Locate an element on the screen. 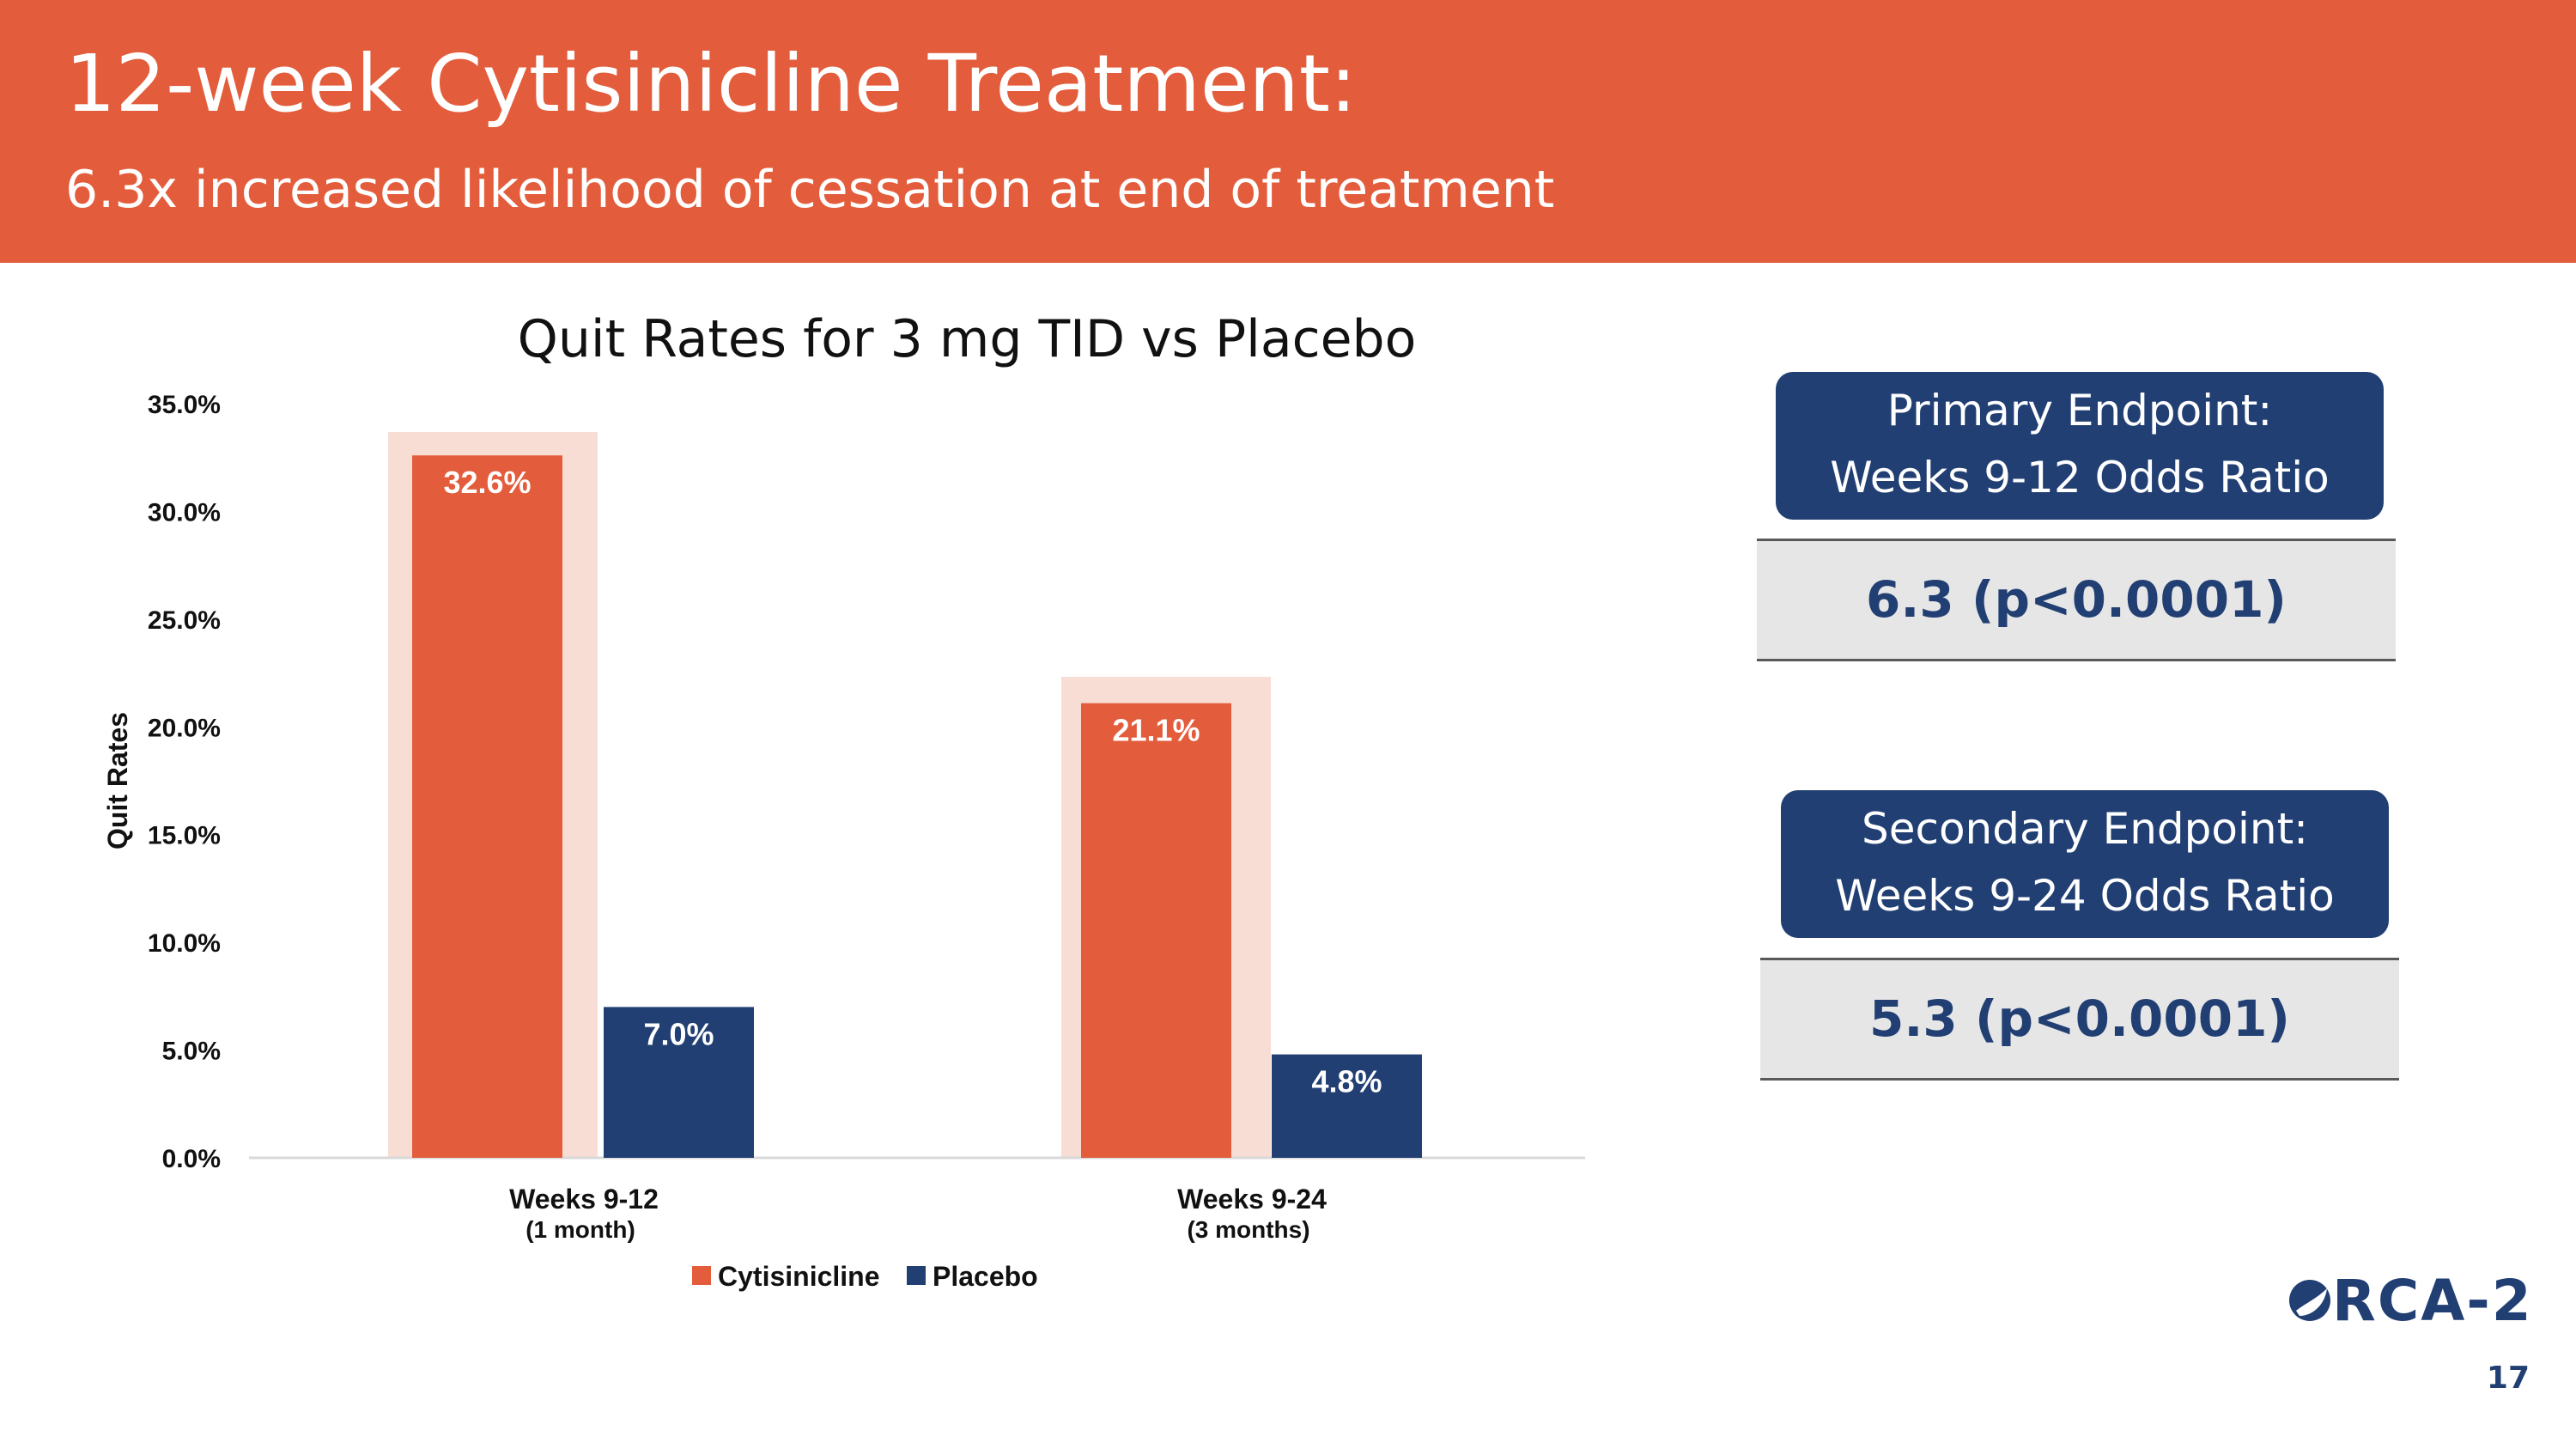  y-tick-label: 30.0% is located at coordinates (185, 512).